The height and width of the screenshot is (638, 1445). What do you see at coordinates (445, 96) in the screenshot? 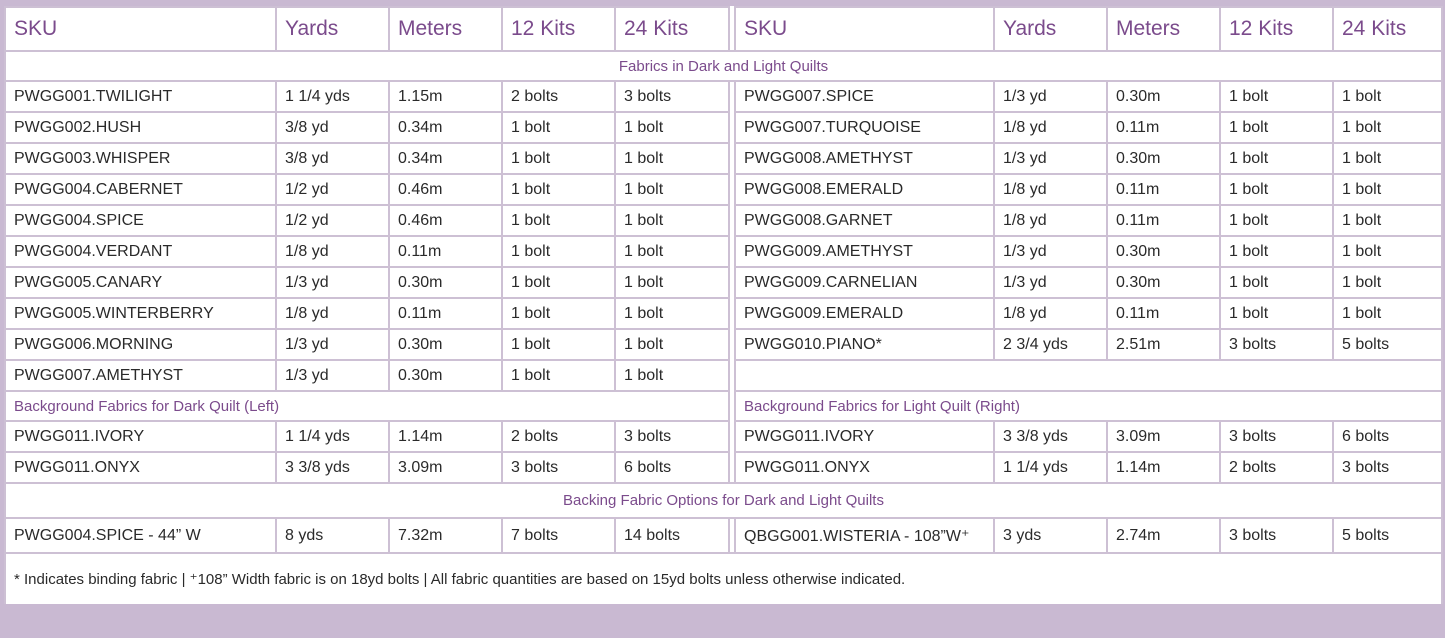
I see `cell-meters: 1.15m` at bounding box center [445, 96].